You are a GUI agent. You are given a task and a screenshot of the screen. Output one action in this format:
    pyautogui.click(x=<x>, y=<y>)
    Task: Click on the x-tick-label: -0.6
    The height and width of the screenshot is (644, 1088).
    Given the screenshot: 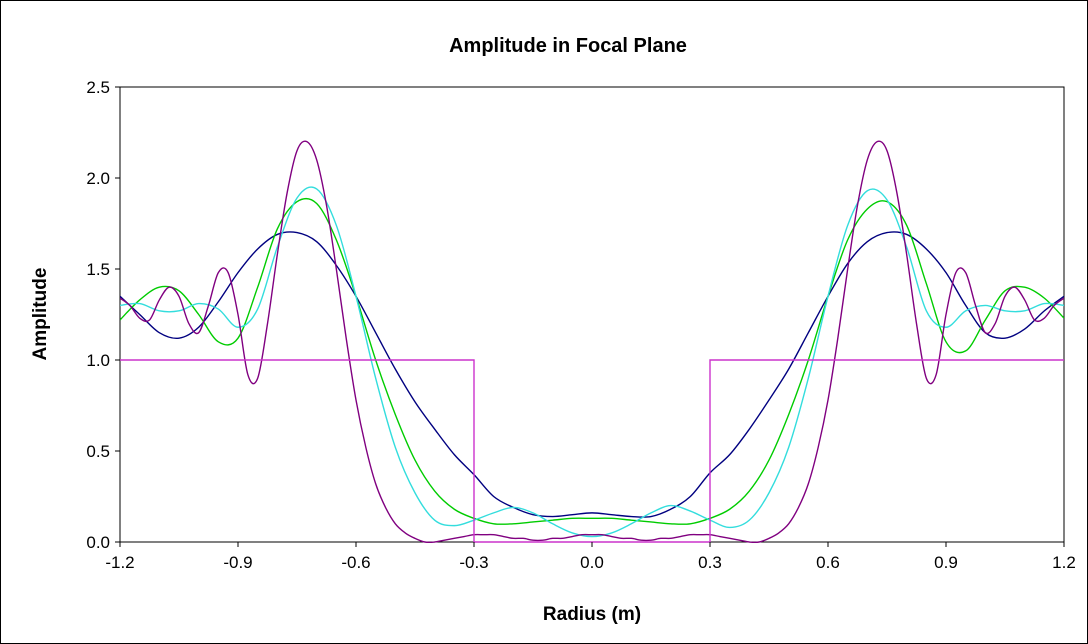 What is the action you would take?
    pyautogui.click(x=355, y=562)
    